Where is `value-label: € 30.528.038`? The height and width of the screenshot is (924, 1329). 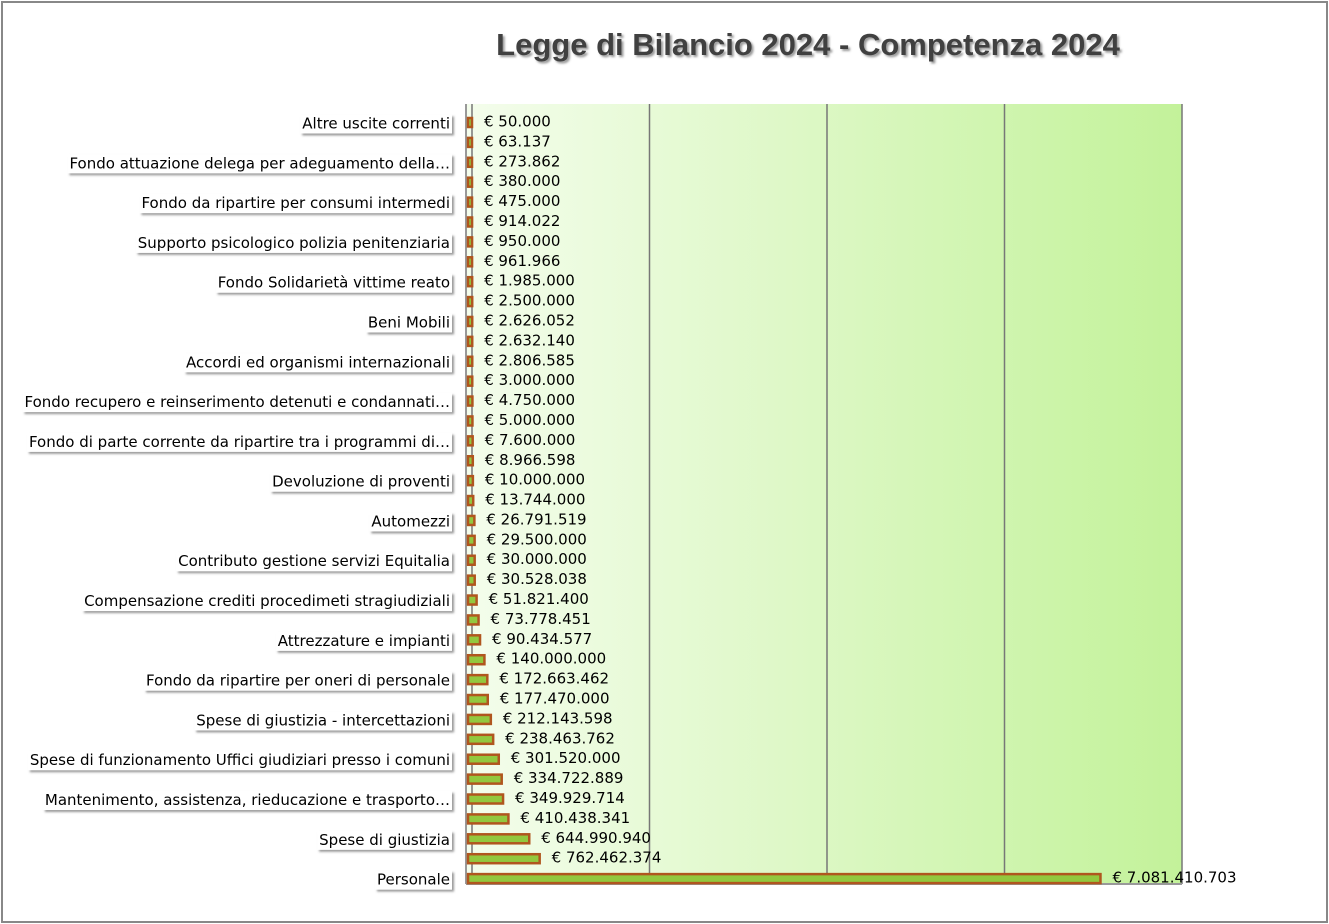
value-label: € 30.528.038 is located at coordinates (537, 579).